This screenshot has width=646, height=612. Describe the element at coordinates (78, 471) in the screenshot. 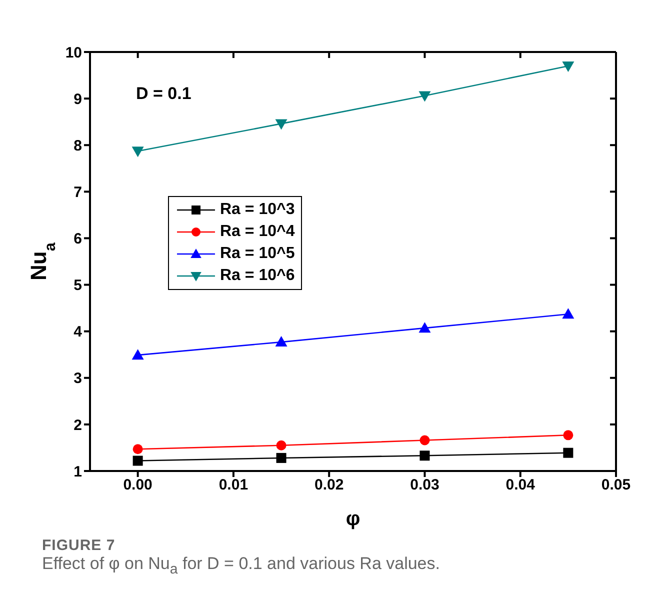

I see `y-tick-label: 1` at that location.